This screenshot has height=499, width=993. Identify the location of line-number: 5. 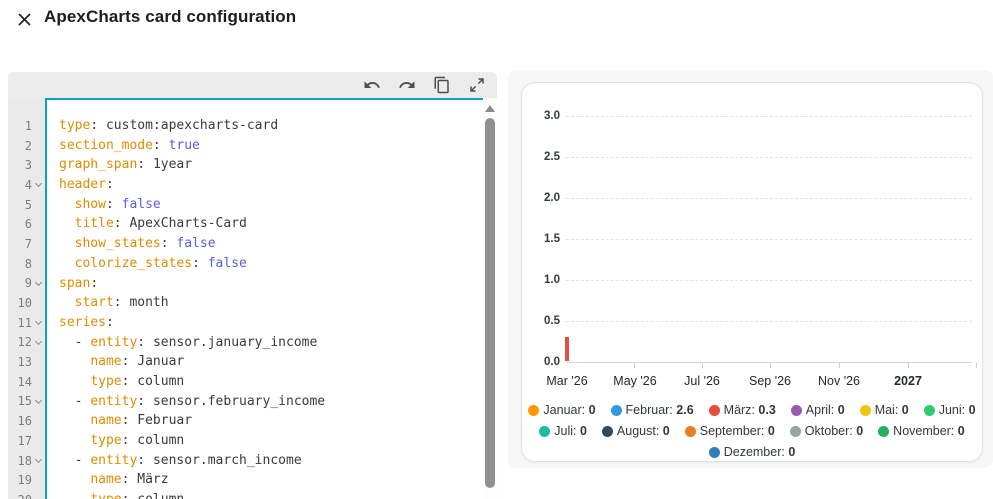
(28, 204).